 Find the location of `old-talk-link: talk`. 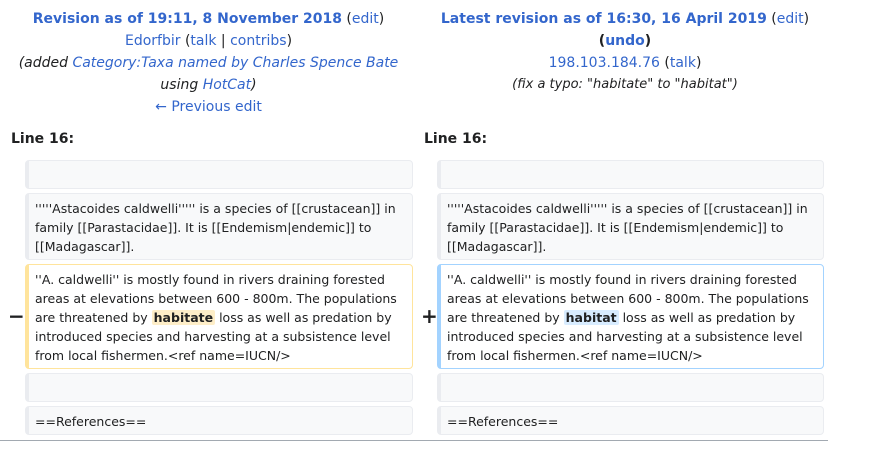

old-talk-link: talk is located at coordinates (203, 41).